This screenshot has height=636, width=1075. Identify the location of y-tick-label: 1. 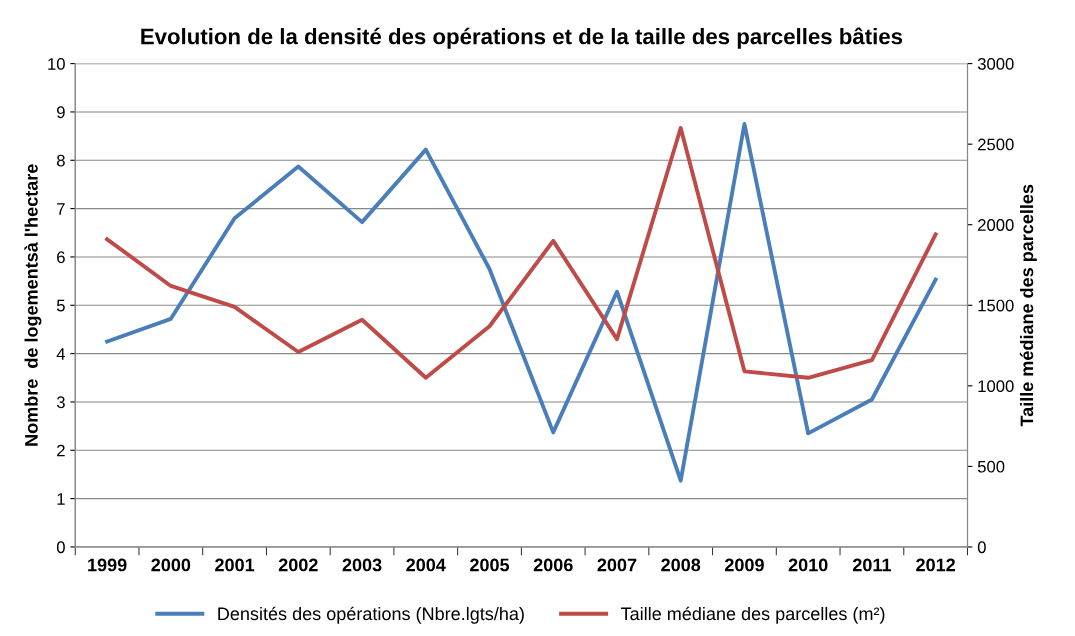
(61, 499).